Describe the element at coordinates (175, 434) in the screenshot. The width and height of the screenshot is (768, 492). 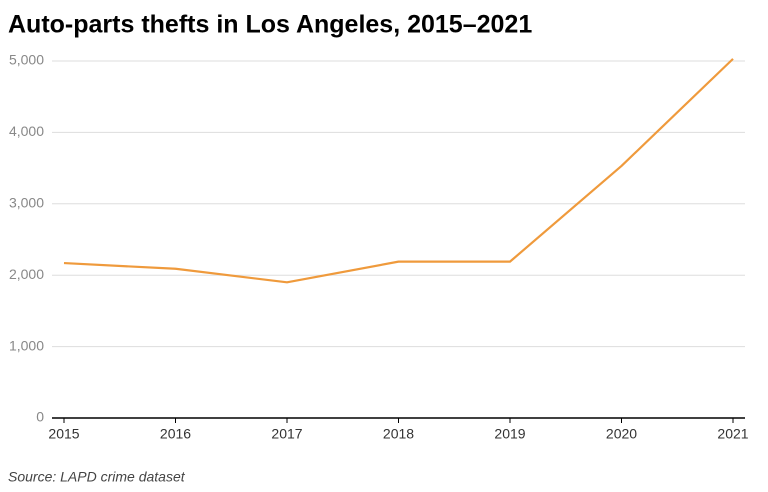
I see `x-tick-label: 2016` at that location.